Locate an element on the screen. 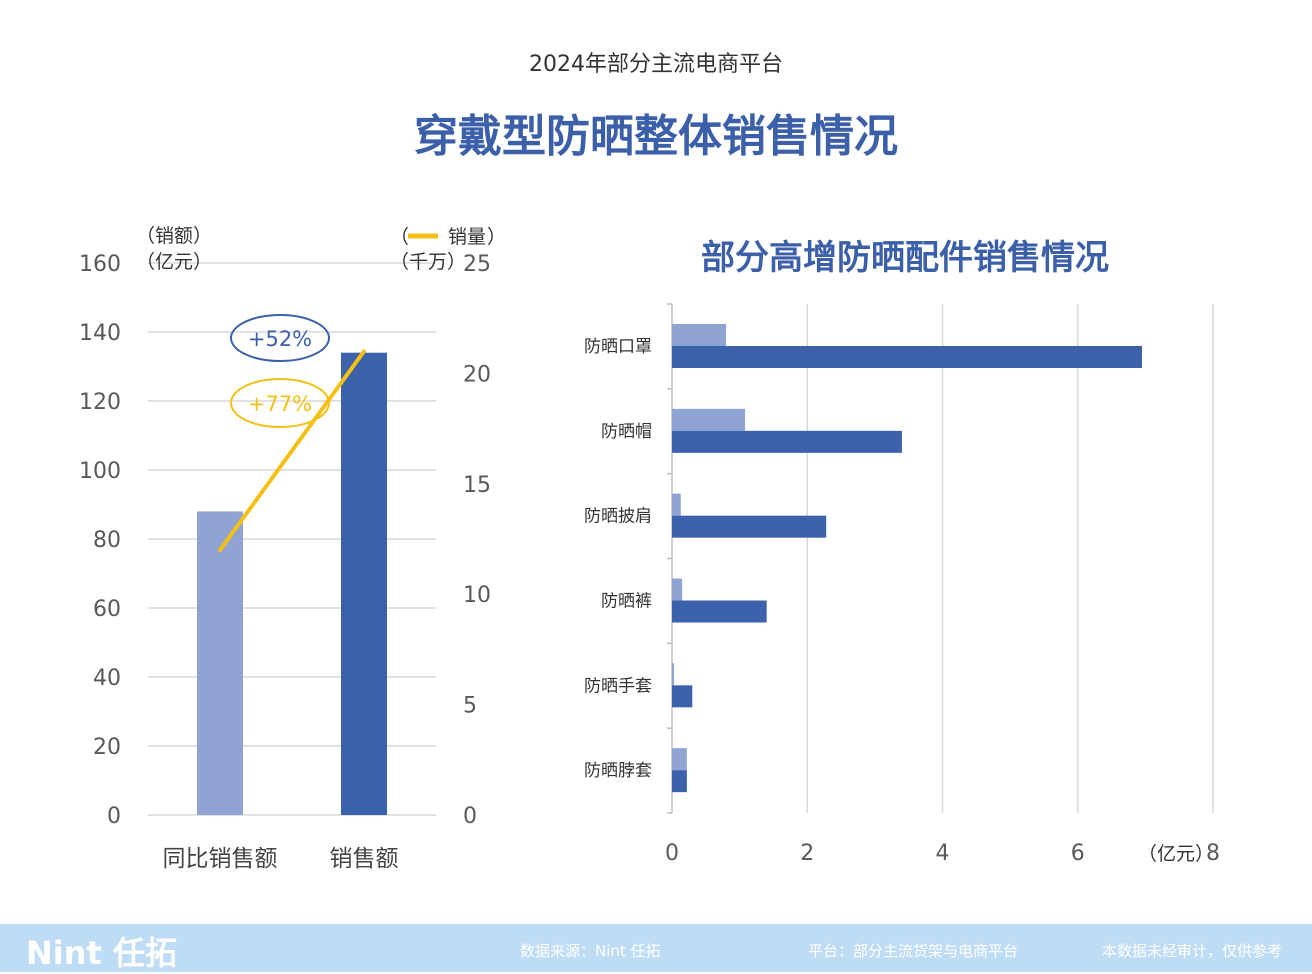 The width and height of the screenshot is (1312, 974). category-label: 防晒脖套 is located at coordinates (618, 771).